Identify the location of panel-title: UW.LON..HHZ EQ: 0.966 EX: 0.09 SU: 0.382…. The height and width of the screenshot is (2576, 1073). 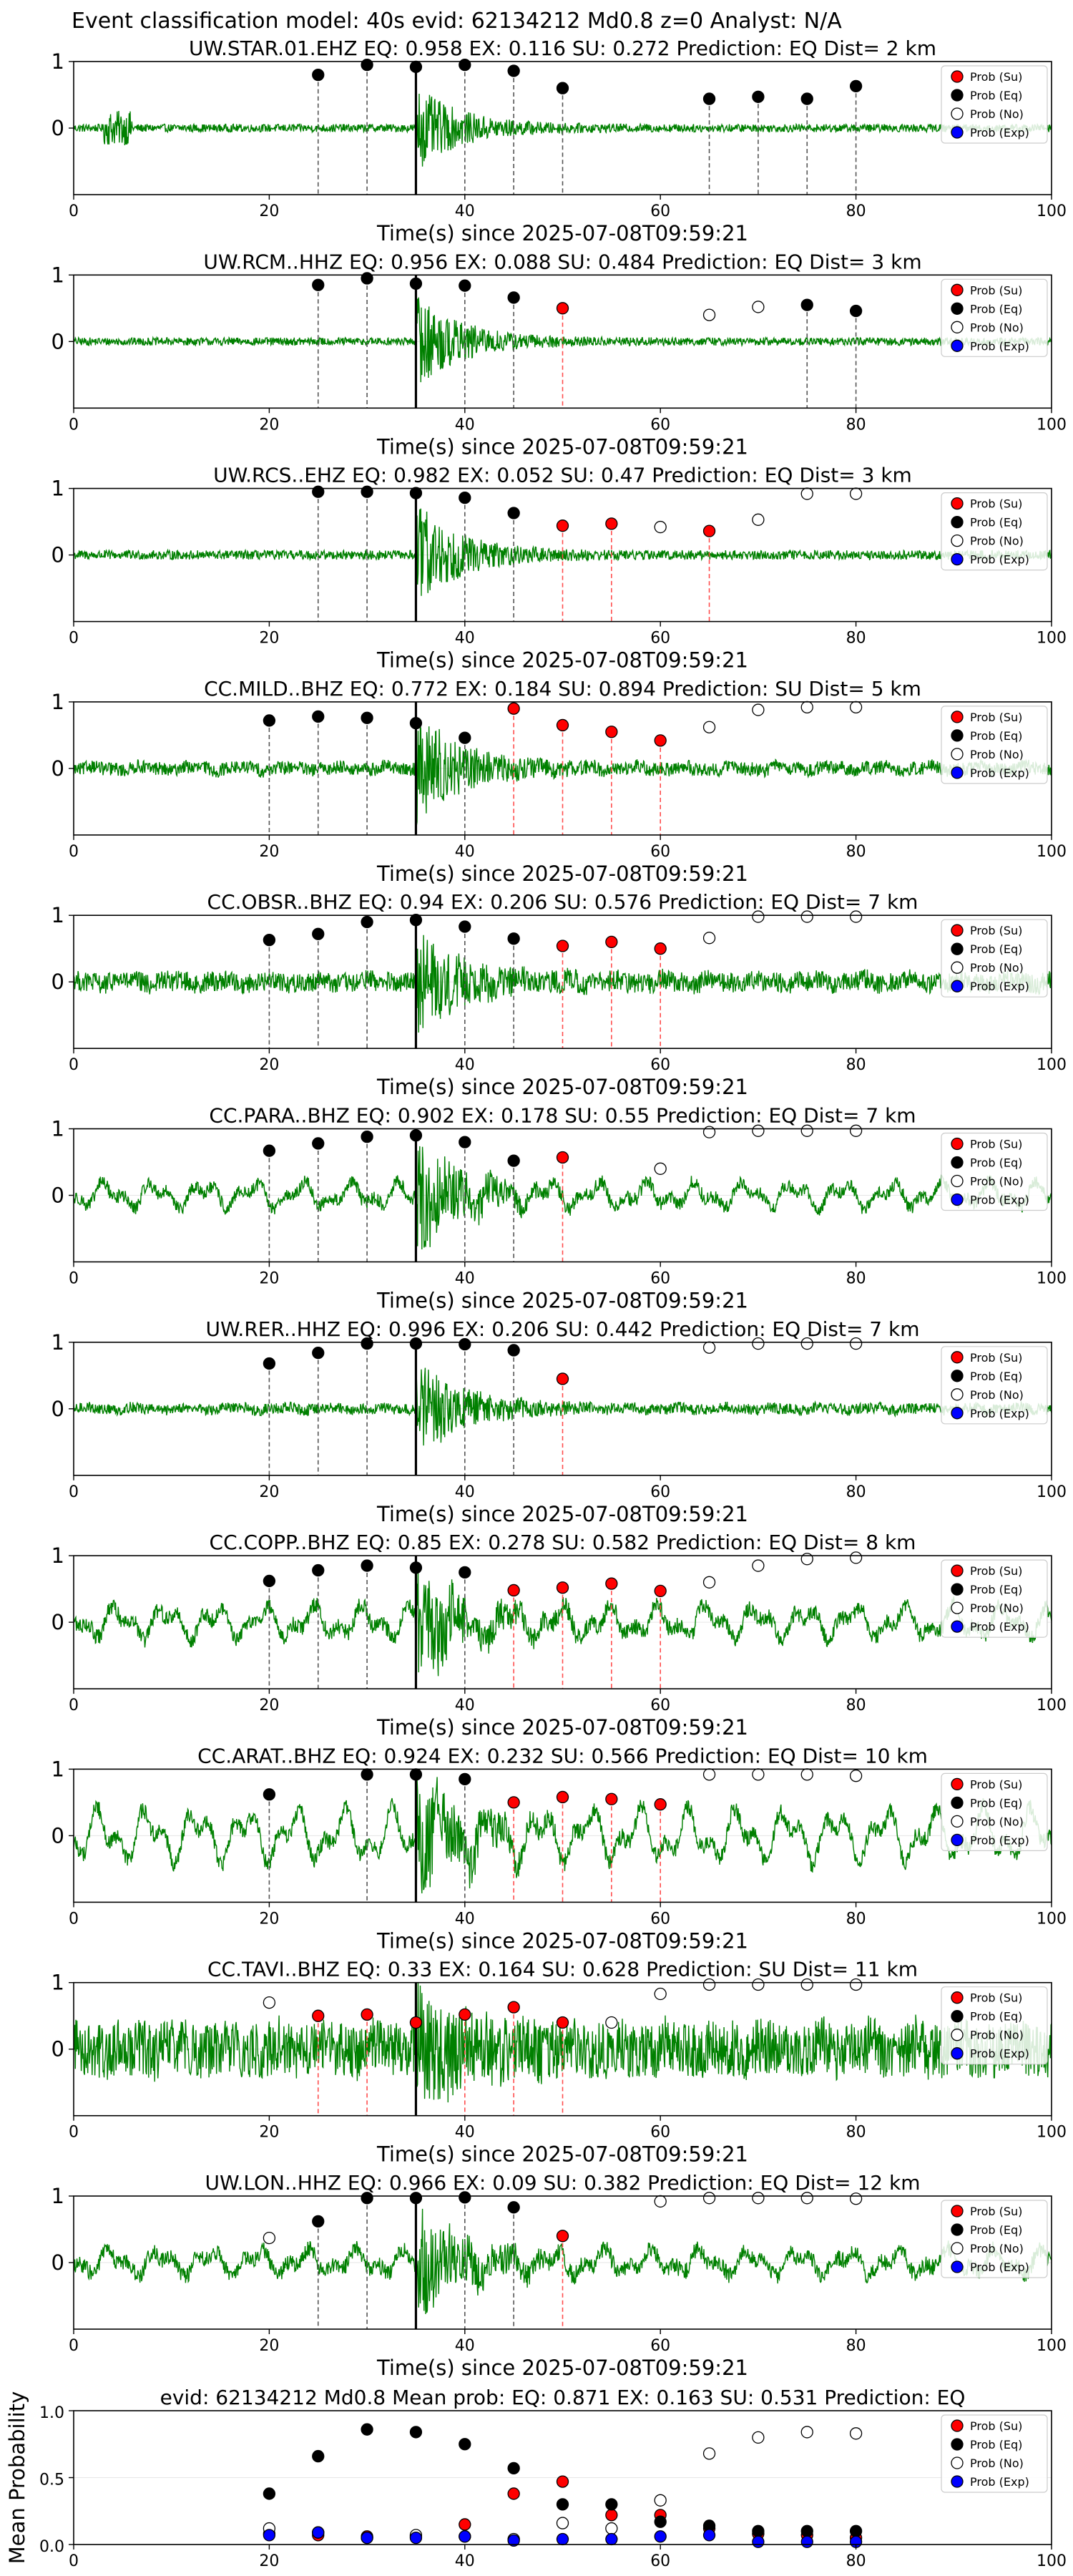
(562, 2183).